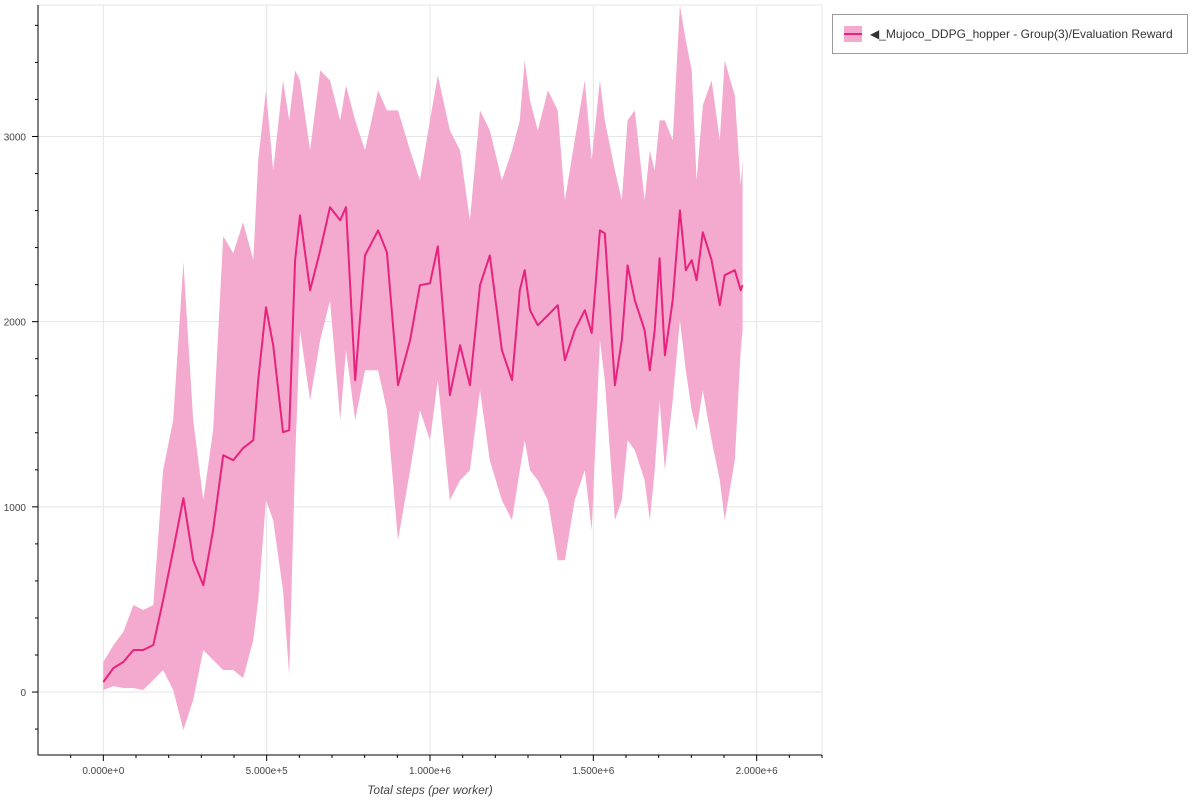 Image resolution: width=1200 pixels, height=800 pixels. What do you see at coordinates (757, 771) in the screenshot?
I see `x-tick-label: 2.000e+6` at bounding box center [757, 771].